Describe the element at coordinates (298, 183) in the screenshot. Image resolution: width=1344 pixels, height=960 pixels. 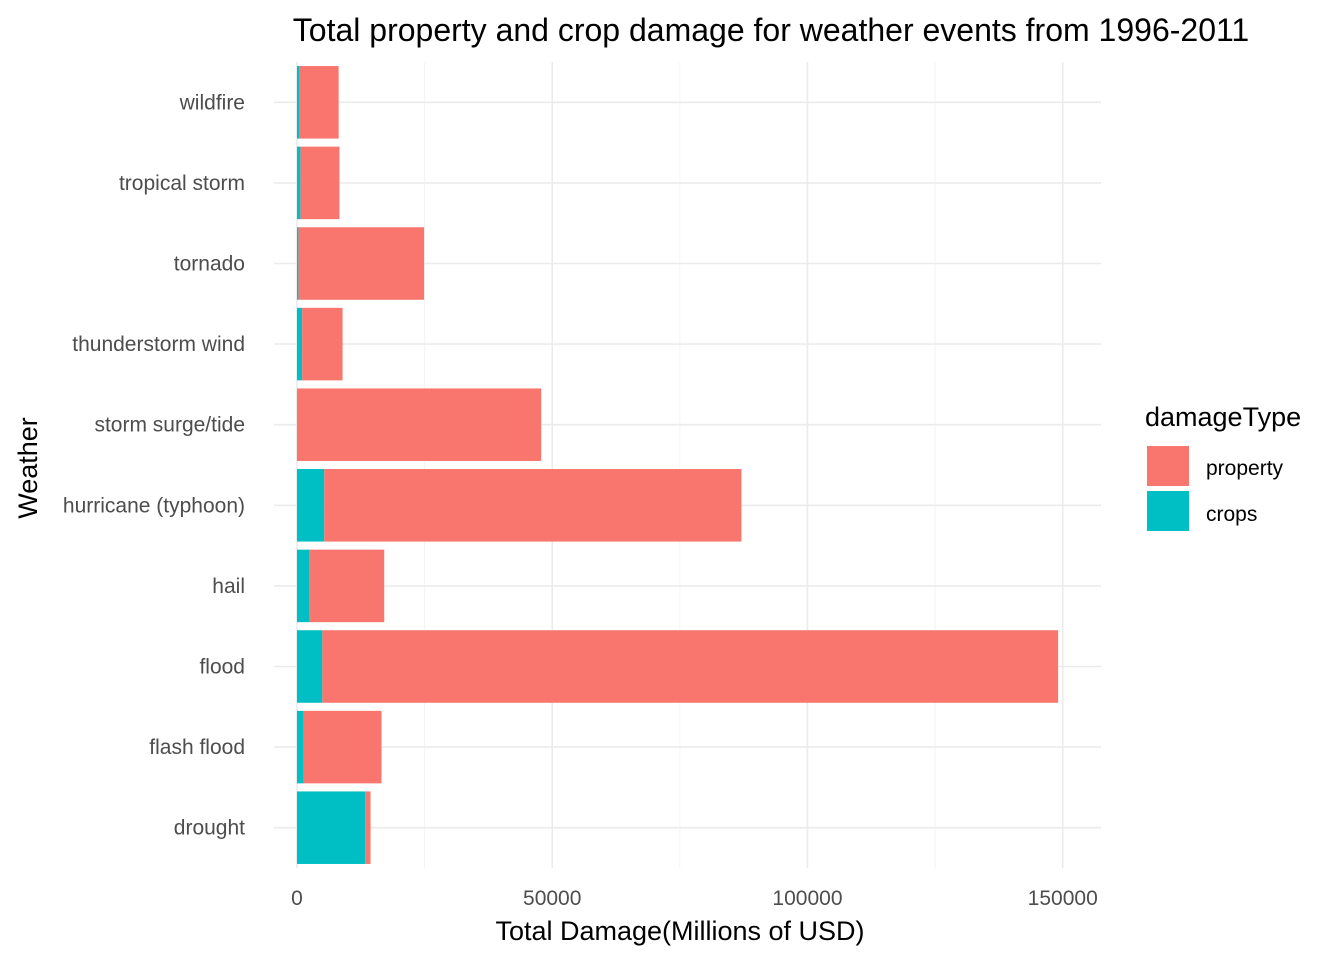
I see `bar-crops-tropical-storm` at that location.